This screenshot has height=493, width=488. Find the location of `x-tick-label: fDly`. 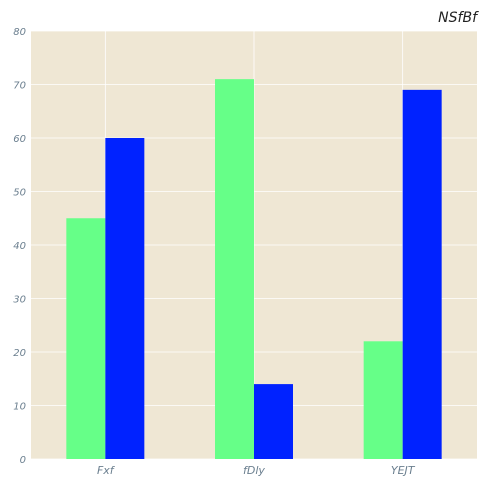

x-tick-label: fDly is located at coordinates (254, 470).